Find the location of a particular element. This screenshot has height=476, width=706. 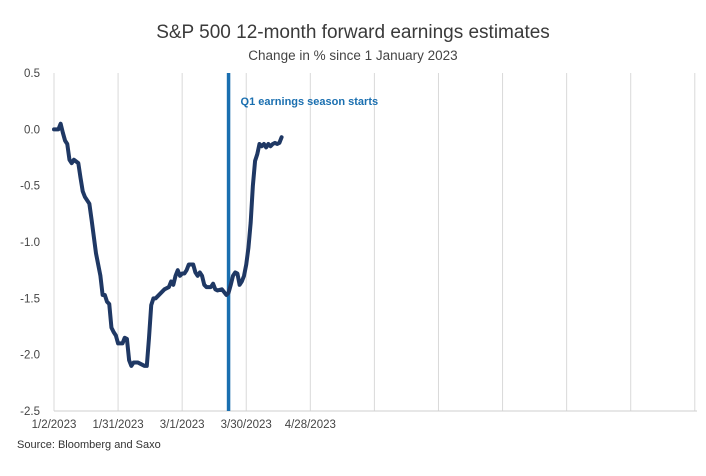

y-tick-label: -2.5 is located at coordinates (30, 412).